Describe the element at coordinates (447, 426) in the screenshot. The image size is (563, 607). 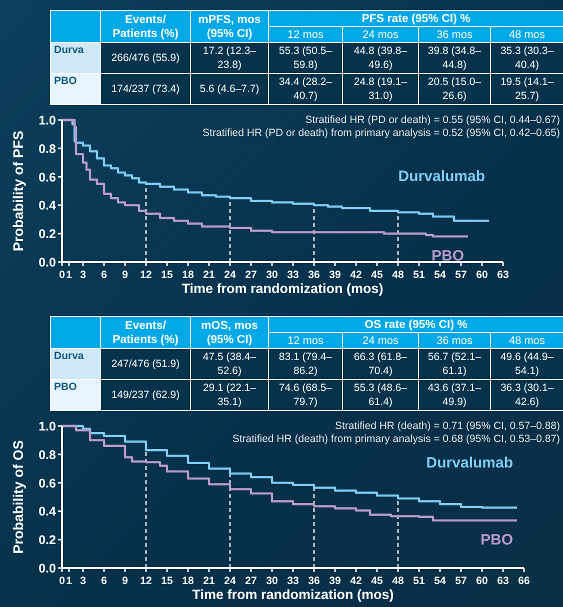
I see `annotation: Stratified HR (death) = 0.71 (95% CI, 0.57–0.88)` at that location.